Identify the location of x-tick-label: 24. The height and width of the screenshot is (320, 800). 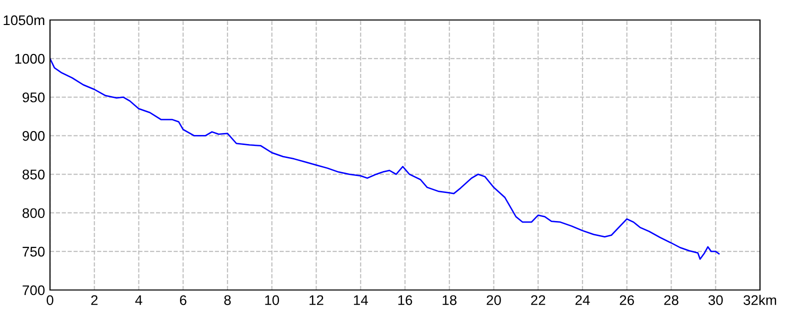
(582, 300).